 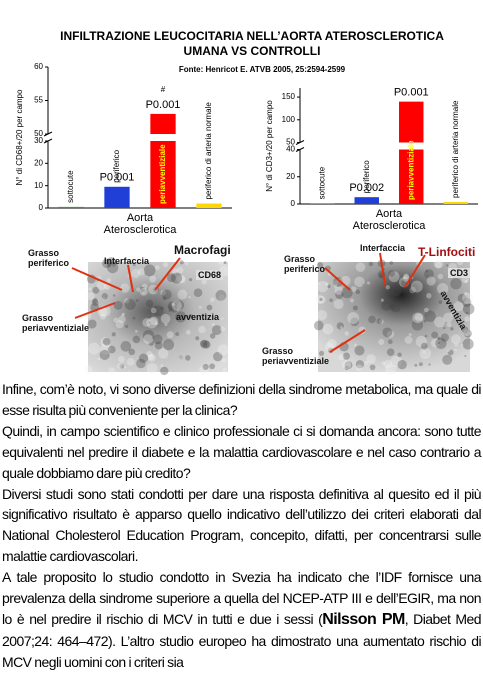 What do you see at coordinates (290, 176) in the screenshot?
I see `y-tick-label: 20` at bounding box center [290, 176].